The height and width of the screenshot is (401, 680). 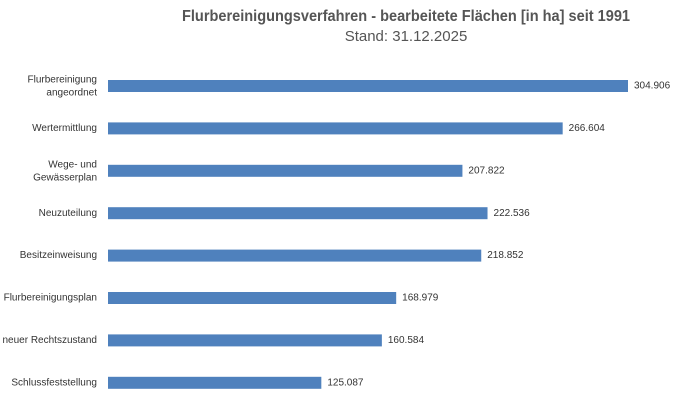 I want to click on data-label: 222.536, so click(x=512, y=213).